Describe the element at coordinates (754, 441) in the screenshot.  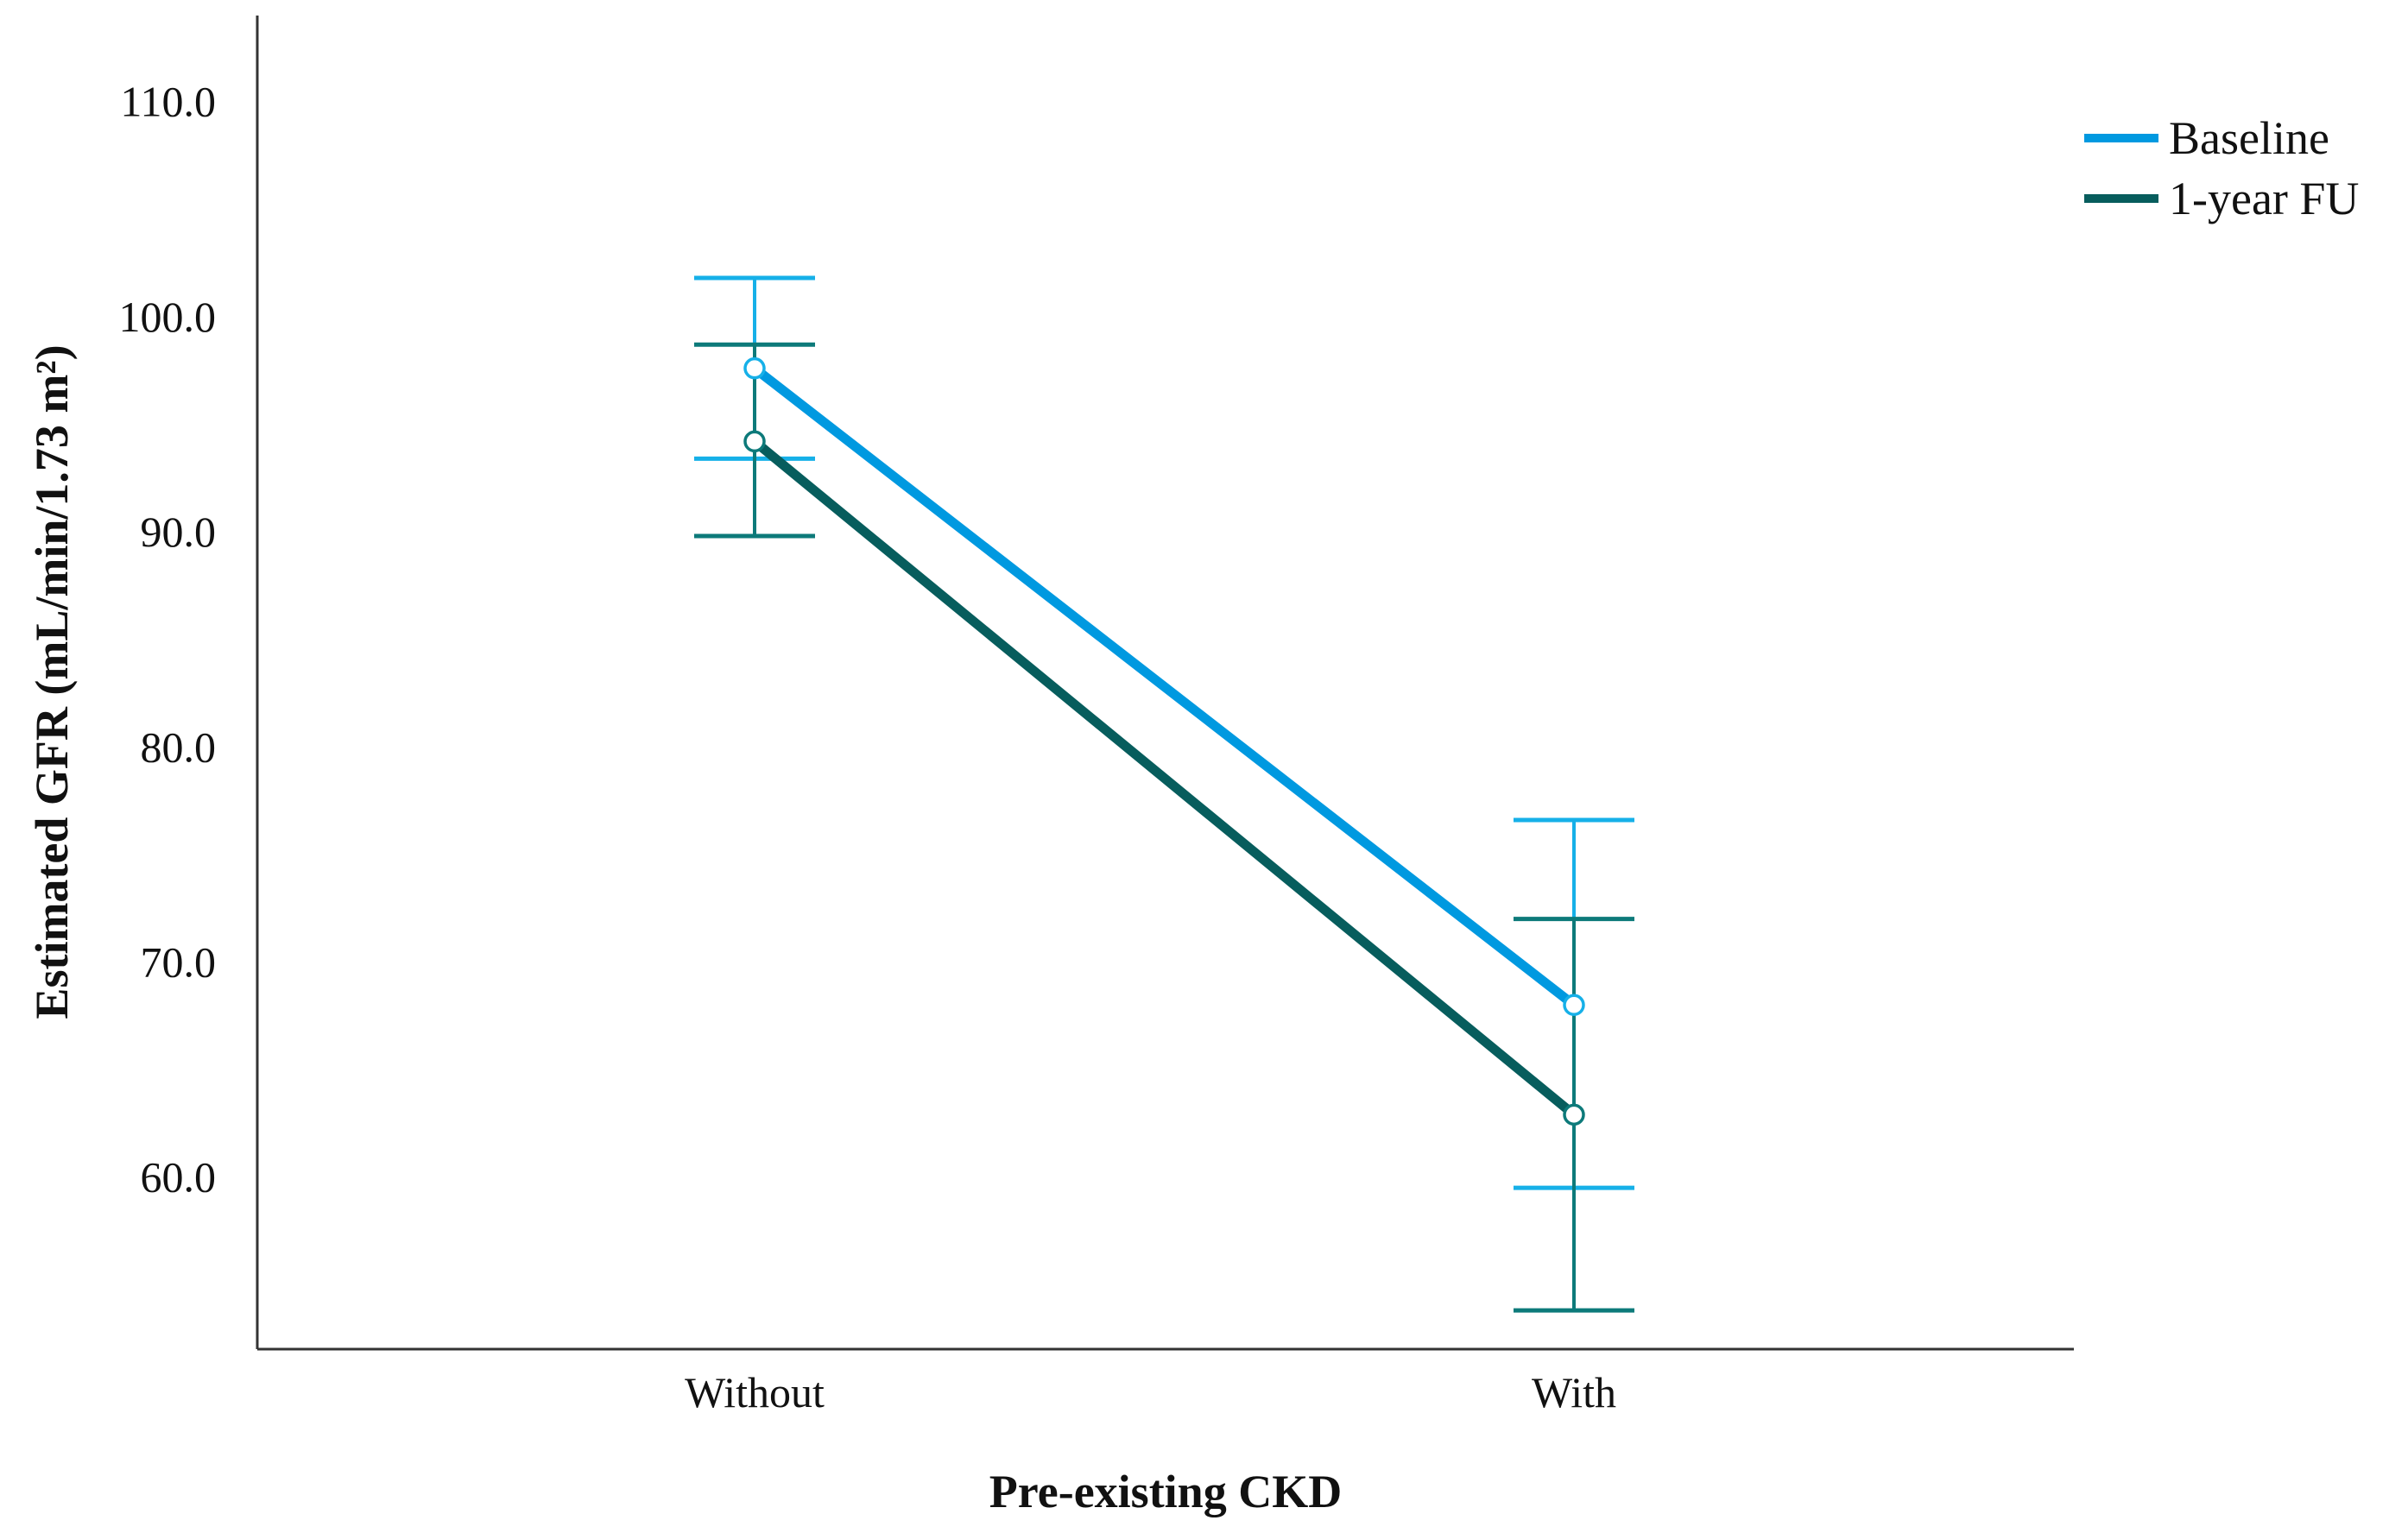
I see `marker-1-year-fu-without` at that location.